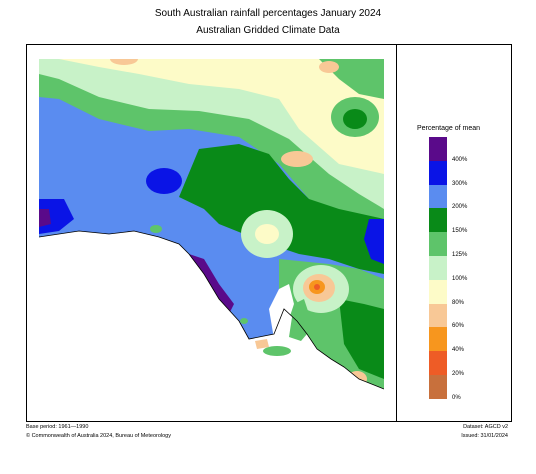  I want to click on map-zone-80-centre, so click(267, 234).